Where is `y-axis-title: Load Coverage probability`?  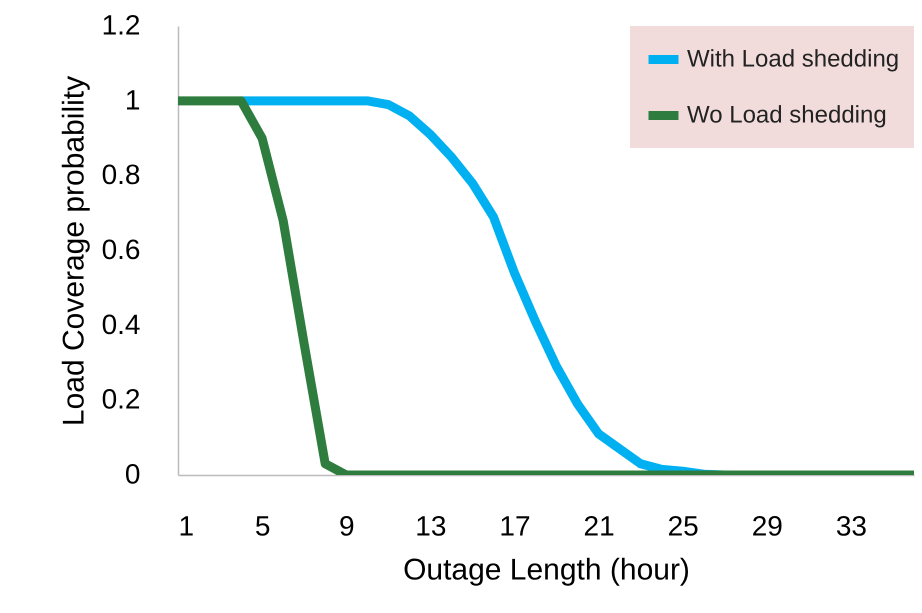 y-axis-title: Load Coverage probability is located at coordinates (74, 251).